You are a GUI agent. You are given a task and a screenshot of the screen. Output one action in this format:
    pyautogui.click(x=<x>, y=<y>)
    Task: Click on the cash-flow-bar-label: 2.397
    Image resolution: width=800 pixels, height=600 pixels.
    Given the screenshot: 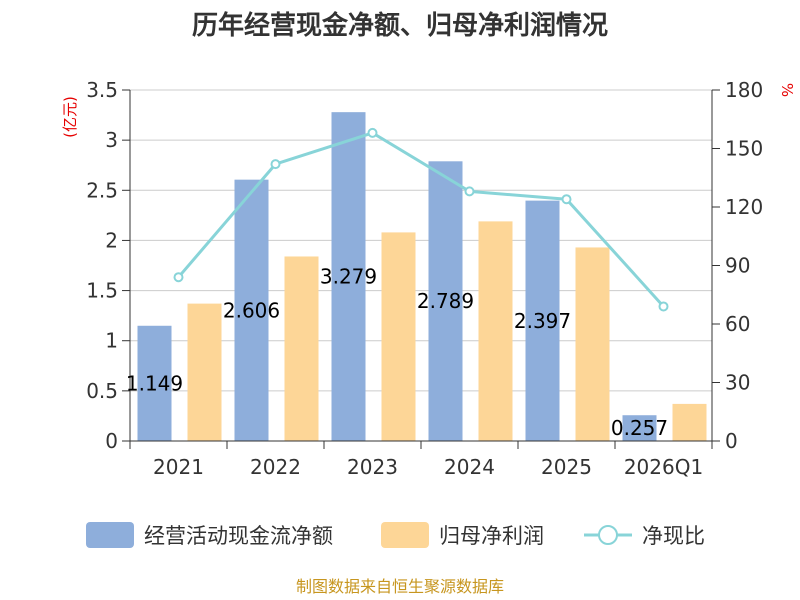 What is the action you would take?
    pyautogui.click(x=542, y=321)
    